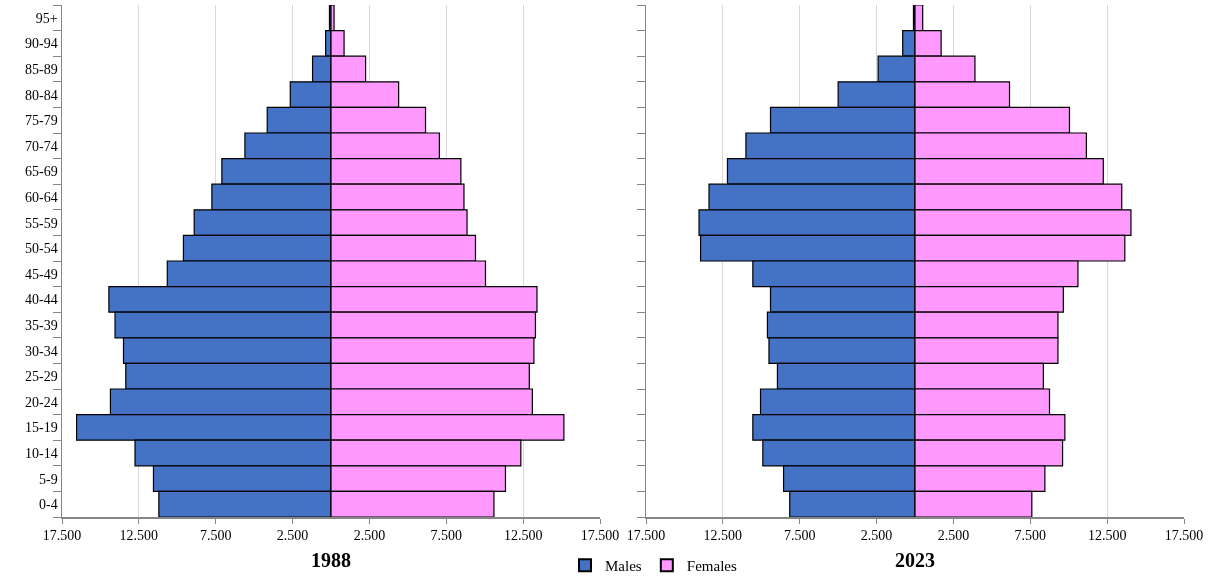 This screenshot has width=1212, height=582. What do you see at coordinates (41, 351) in the screenshot?
I see `y-tick-label: 30-34` at bounding box center [41, 351].